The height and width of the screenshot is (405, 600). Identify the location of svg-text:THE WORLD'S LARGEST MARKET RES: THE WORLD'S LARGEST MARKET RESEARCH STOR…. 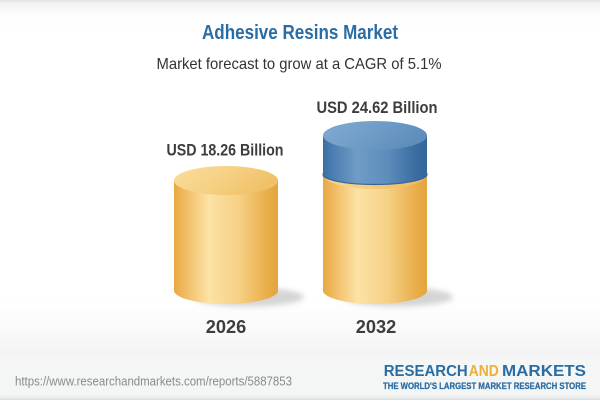
(484, 386).